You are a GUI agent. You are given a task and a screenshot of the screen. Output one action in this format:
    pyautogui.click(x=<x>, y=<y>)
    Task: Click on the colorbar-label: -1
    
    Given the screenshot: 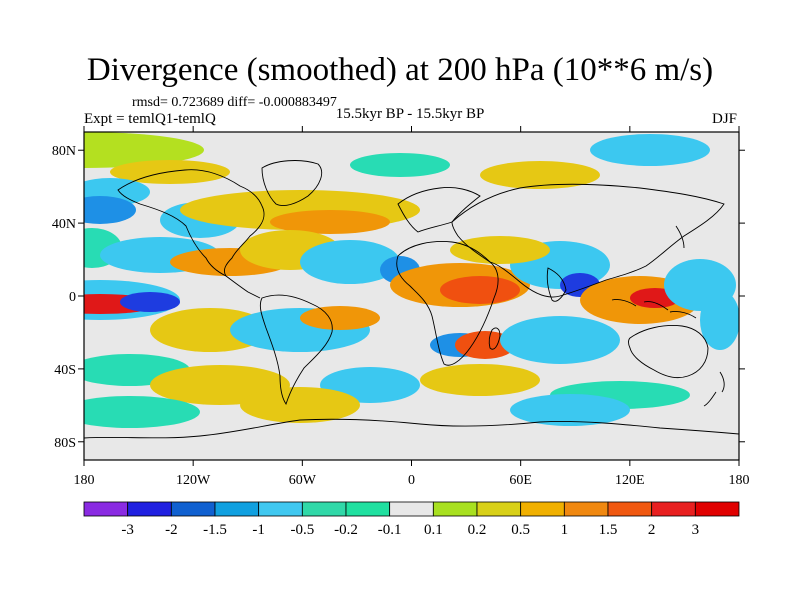 What is the action you would take?
    pyautogui.click(x=258, y=530)
    